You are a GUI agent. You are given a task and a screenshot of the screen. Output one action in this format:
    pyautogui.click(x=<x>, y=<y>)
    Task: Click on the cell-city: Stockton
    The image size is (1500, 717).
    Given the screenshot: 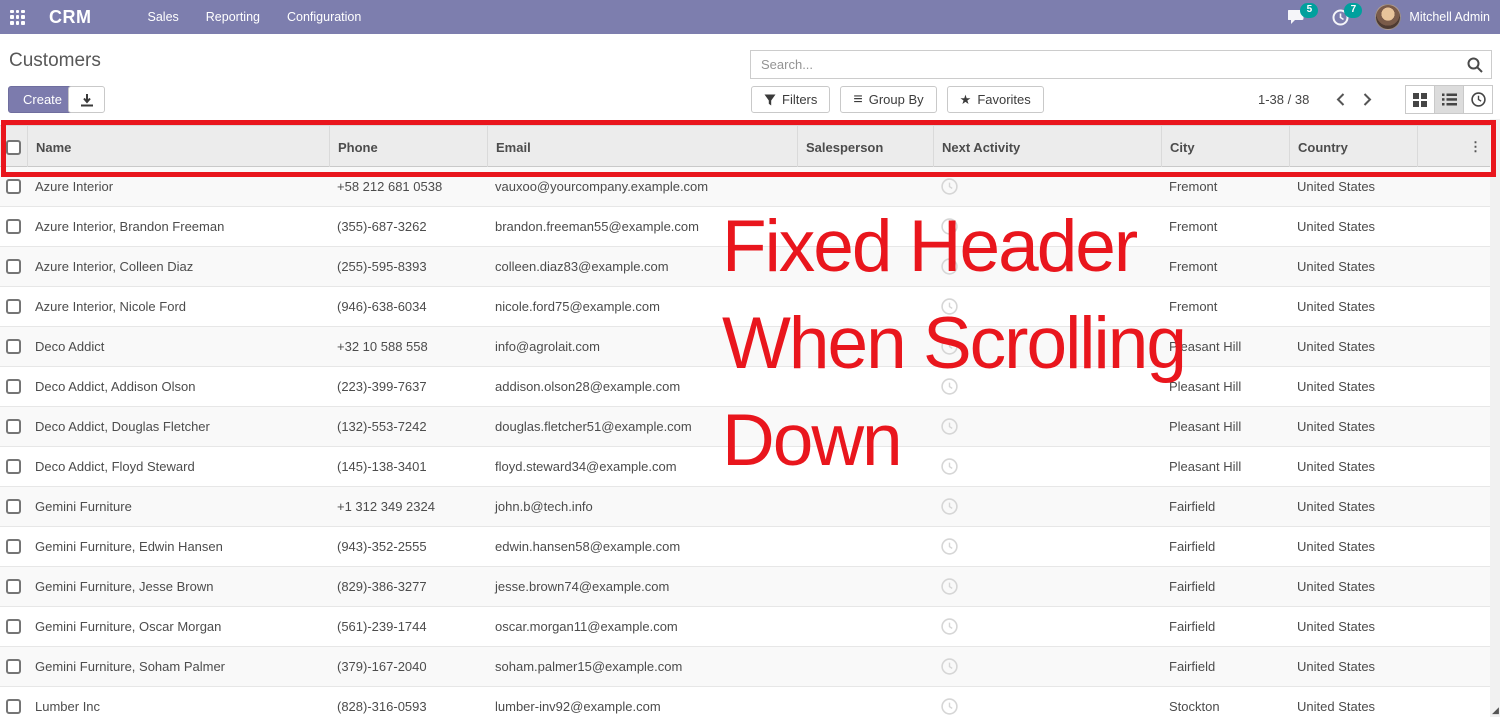 What is the action you would take?
    pyautogui.click(x=1194, y=706)
    